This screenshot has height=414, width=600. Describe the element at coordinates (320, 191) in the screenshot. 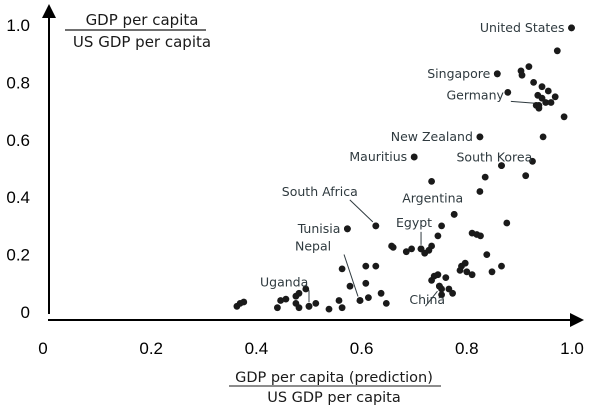

I see `country-label: South Africa` at that location.